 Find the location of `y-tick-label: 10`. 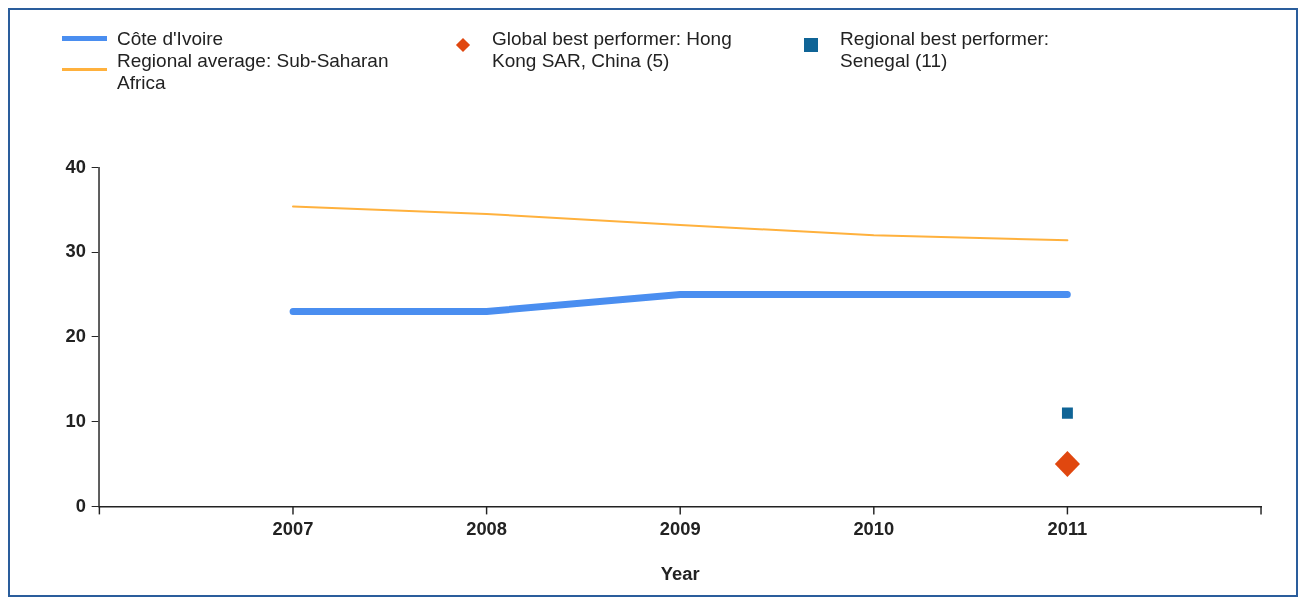

y-tick-label: 10 is located at coordinates (75, 420).